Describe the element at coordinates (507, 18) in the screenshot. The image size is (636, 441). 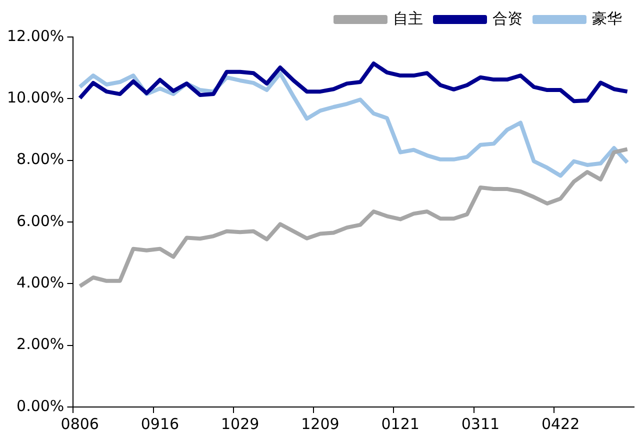
I see `legend-label: 合资` at that location.